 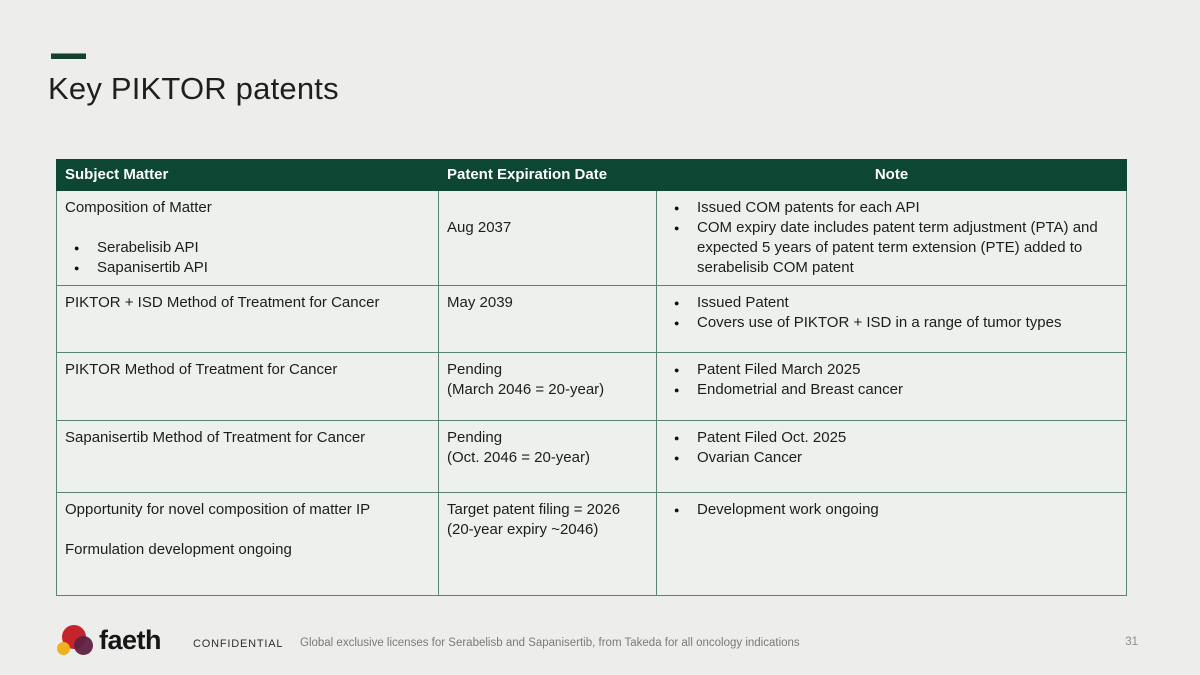 What do you see at coordinates (891, 370) in the screenshot?
I see `bullet-item: ● Patent Filed March 2025` at bounding box center [891, 370].